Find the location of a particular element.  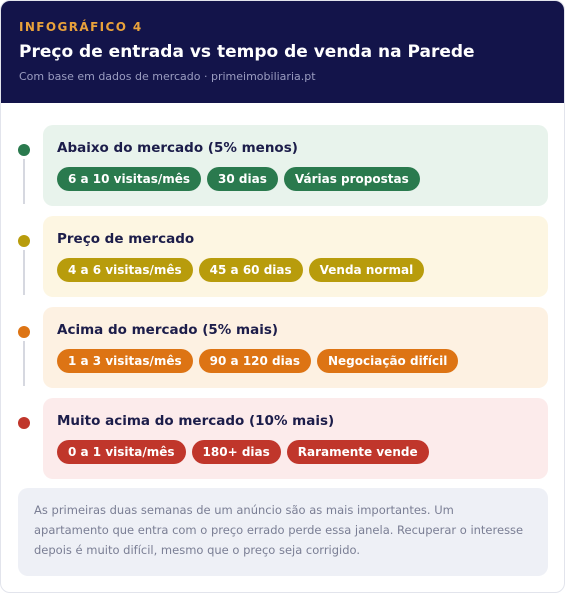

scenario-title: Preço de mercado is located at coordinates (126, 239).